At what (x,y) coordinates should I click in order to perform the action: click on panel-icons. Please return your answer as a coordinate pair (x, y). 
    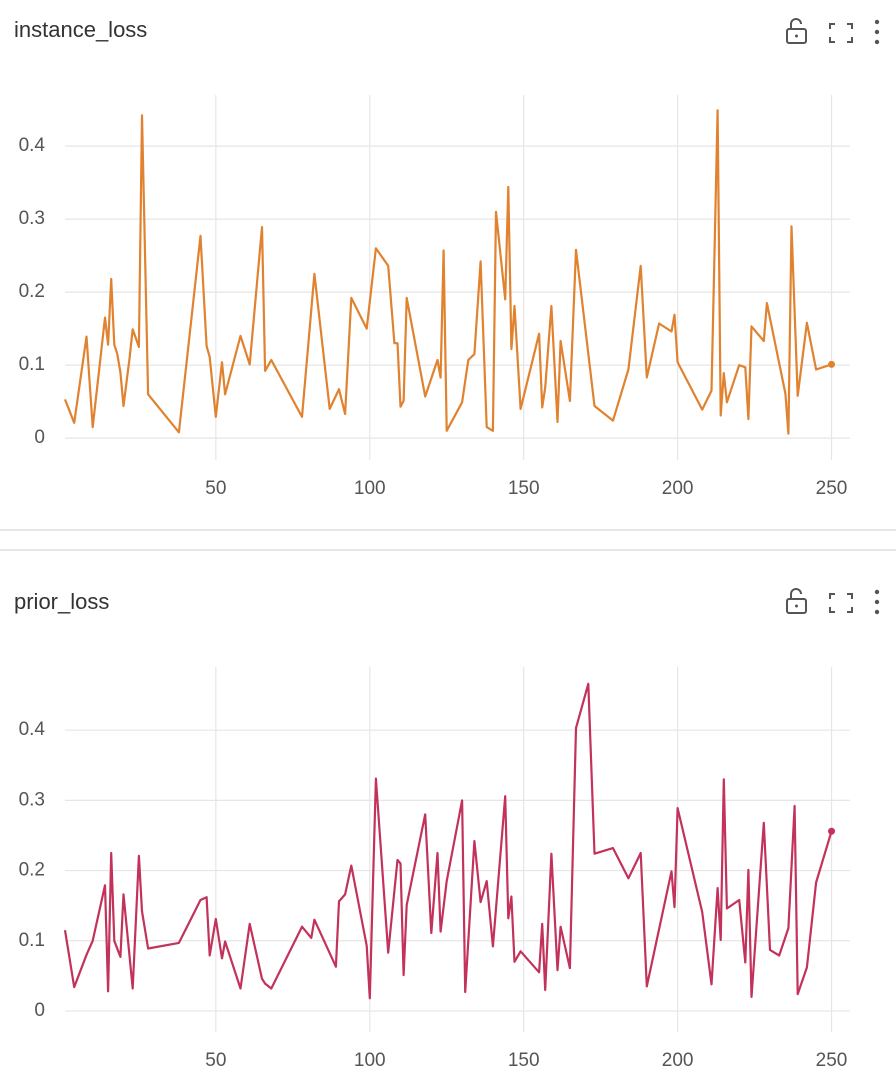
    Looking at the image, I should click on (833, 316).